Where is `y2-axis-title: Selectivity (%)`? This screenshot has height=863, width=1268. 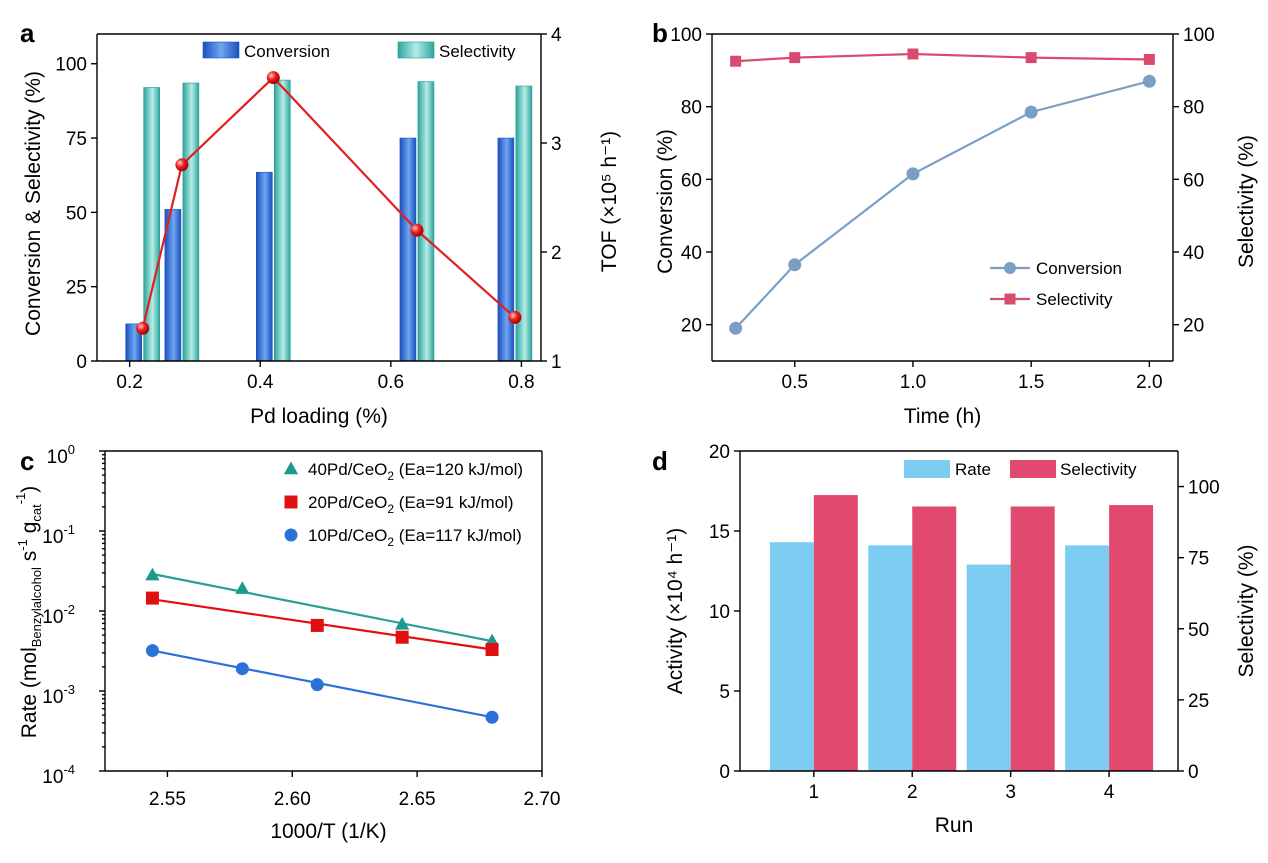 y2-axis-title: Selectivity (%) is located at coordinates (1246, 201).